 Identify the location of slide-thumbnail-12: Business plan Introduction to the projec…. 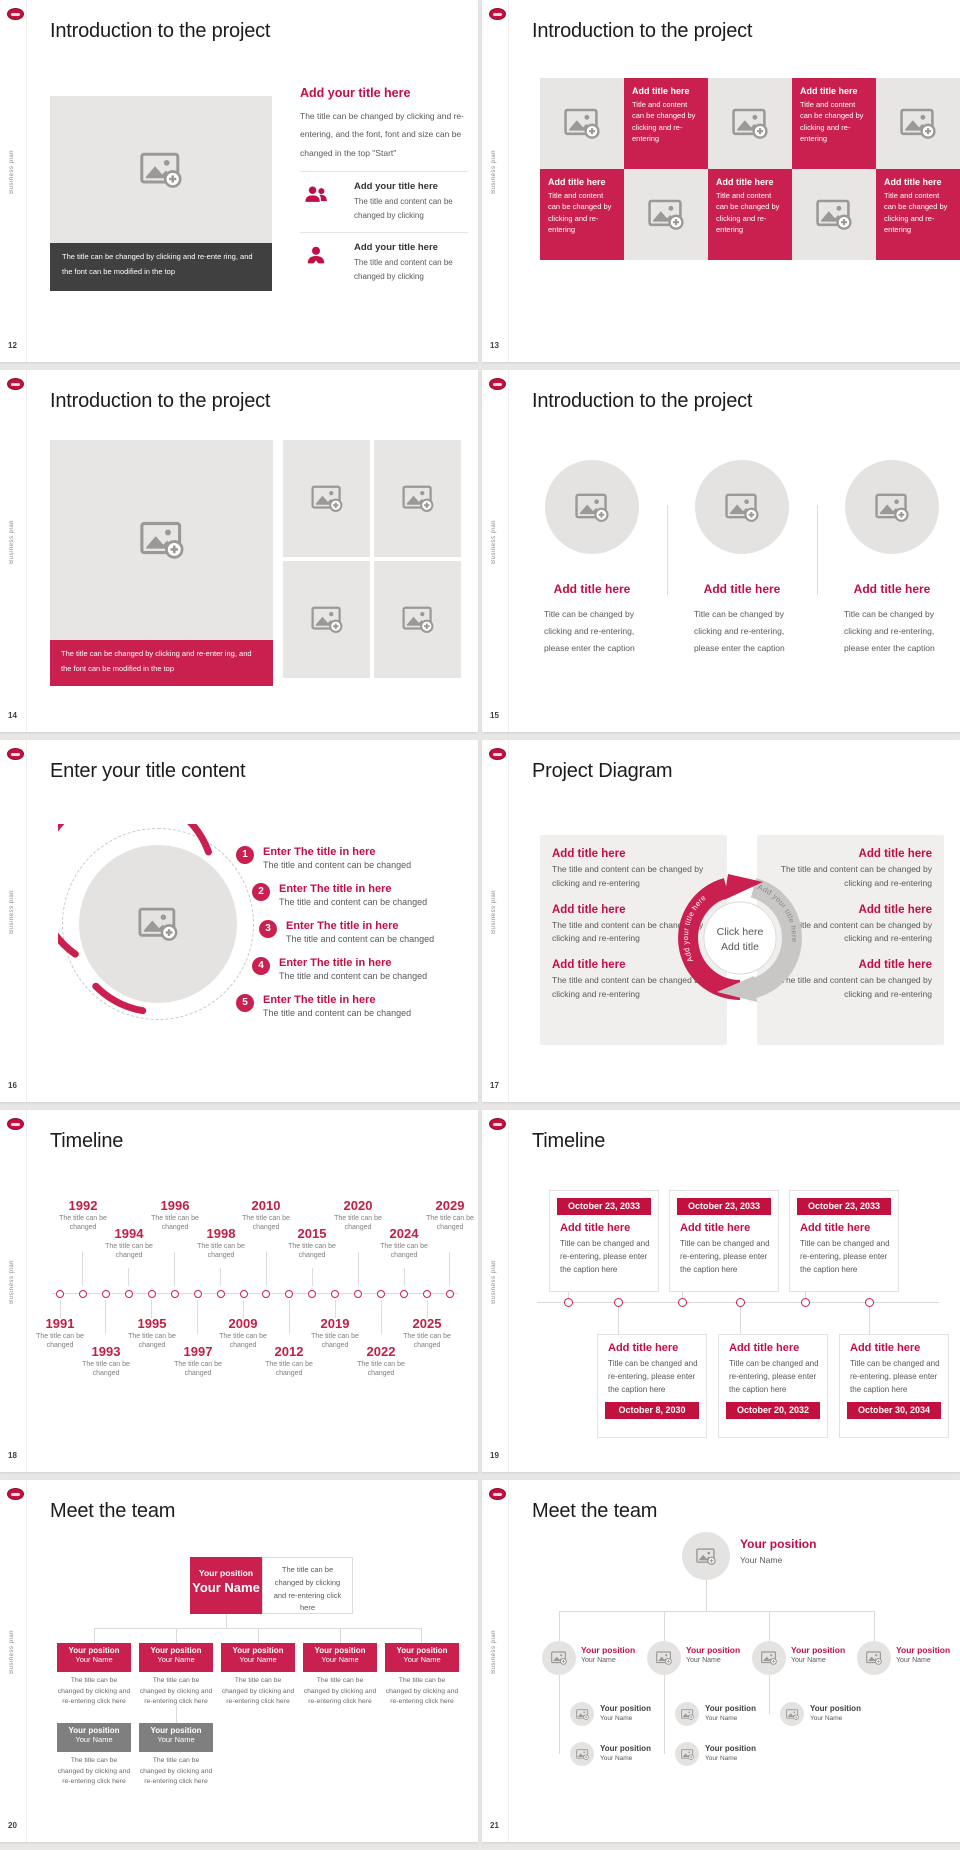
(239, 181).